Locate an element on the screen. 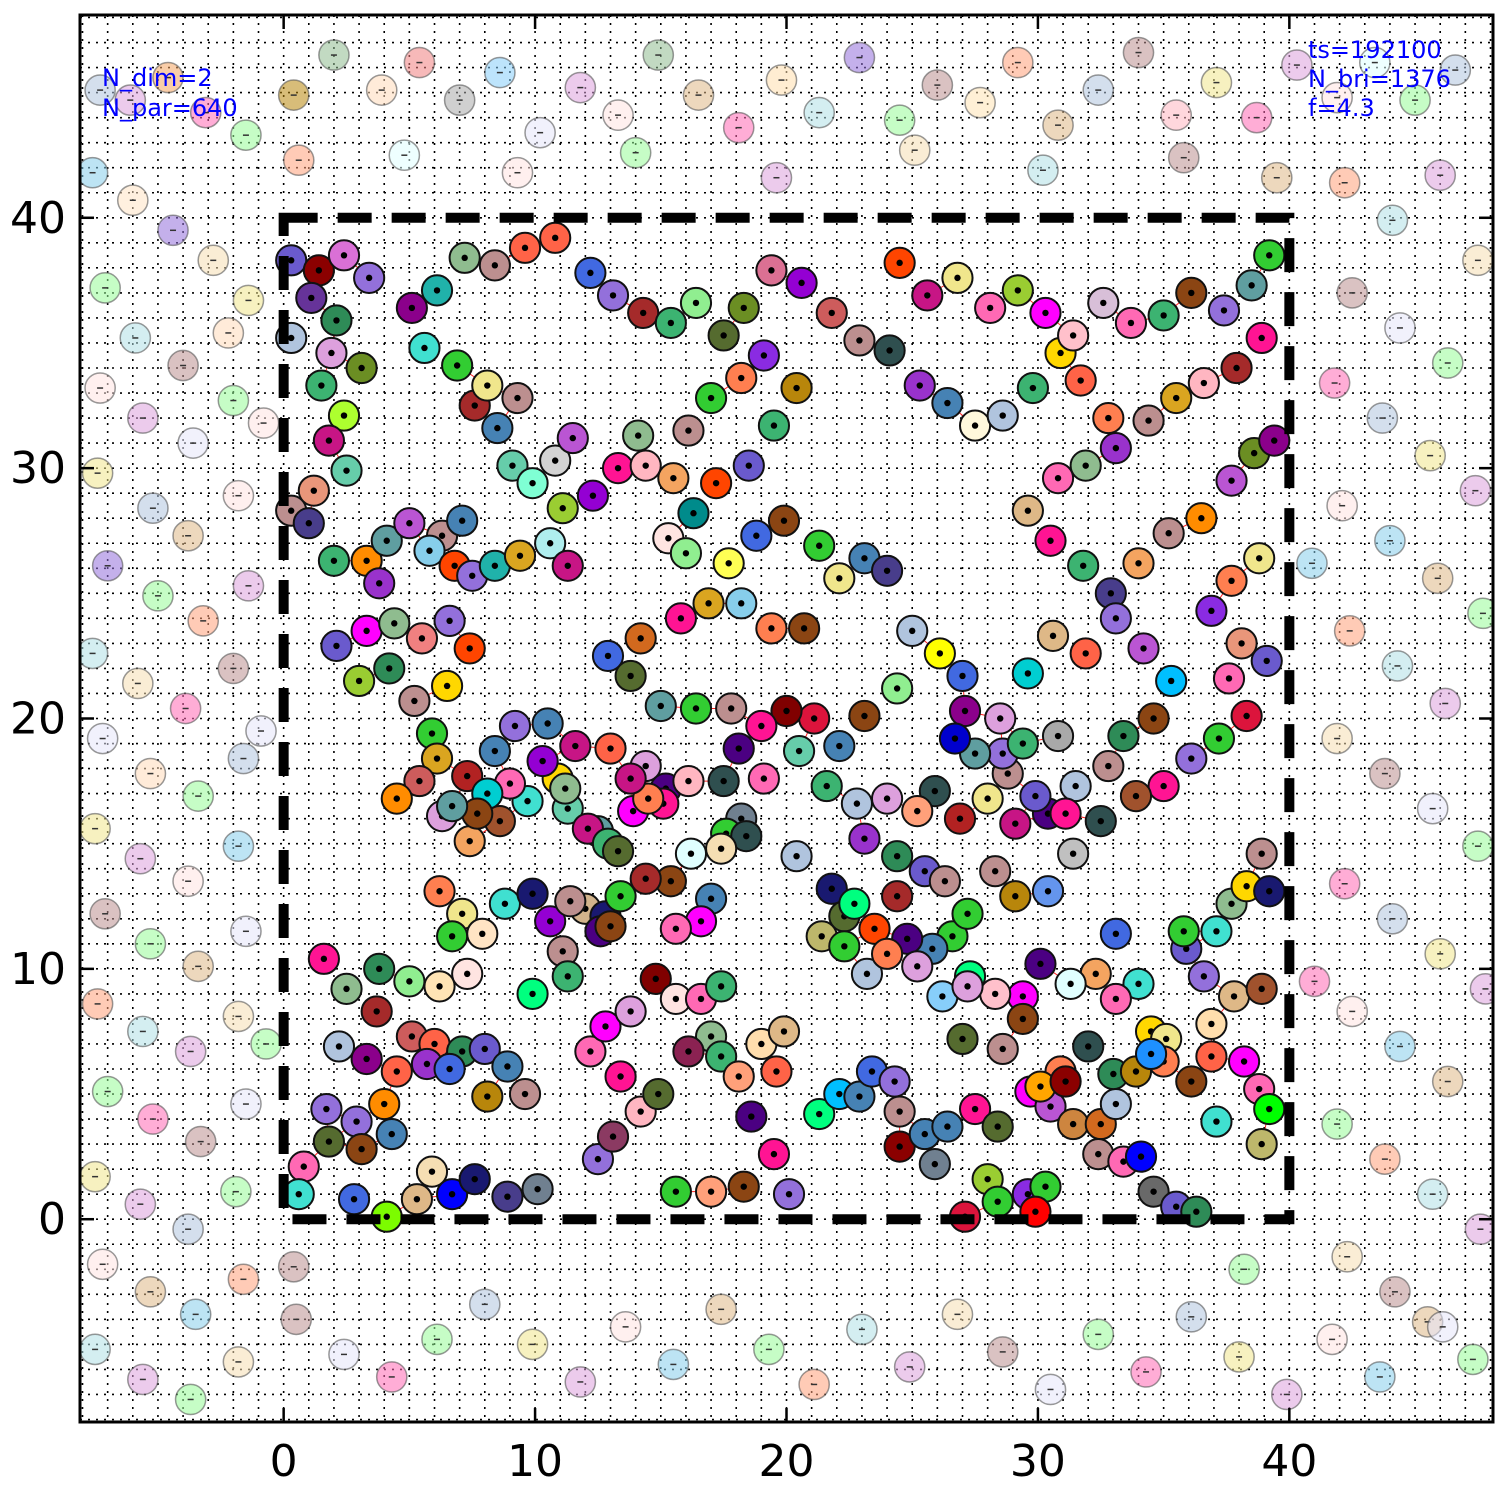 This screenshot has width=1508, height=1496. x-tick-label: 10 is located at coordinates (535, 1461).